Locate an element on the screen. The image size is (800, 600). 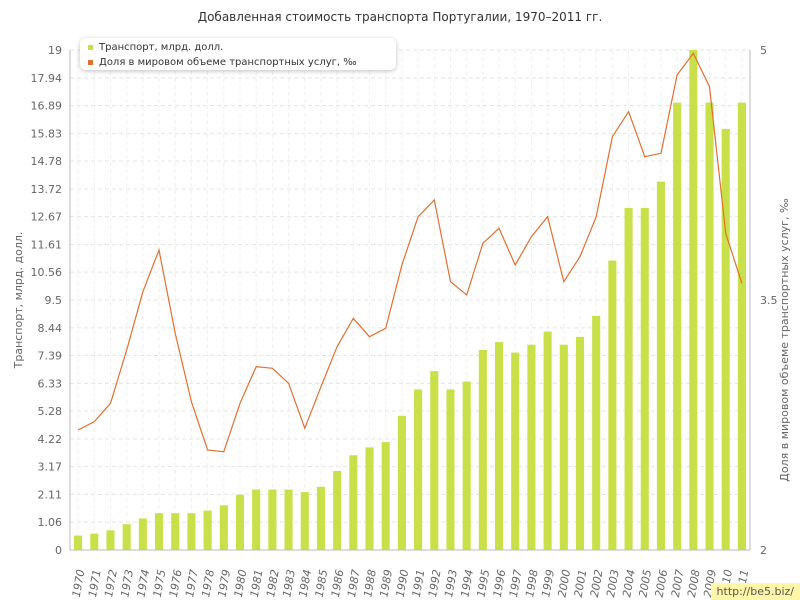
x-tick-label: 1980 is located at coordinates (241, 583).